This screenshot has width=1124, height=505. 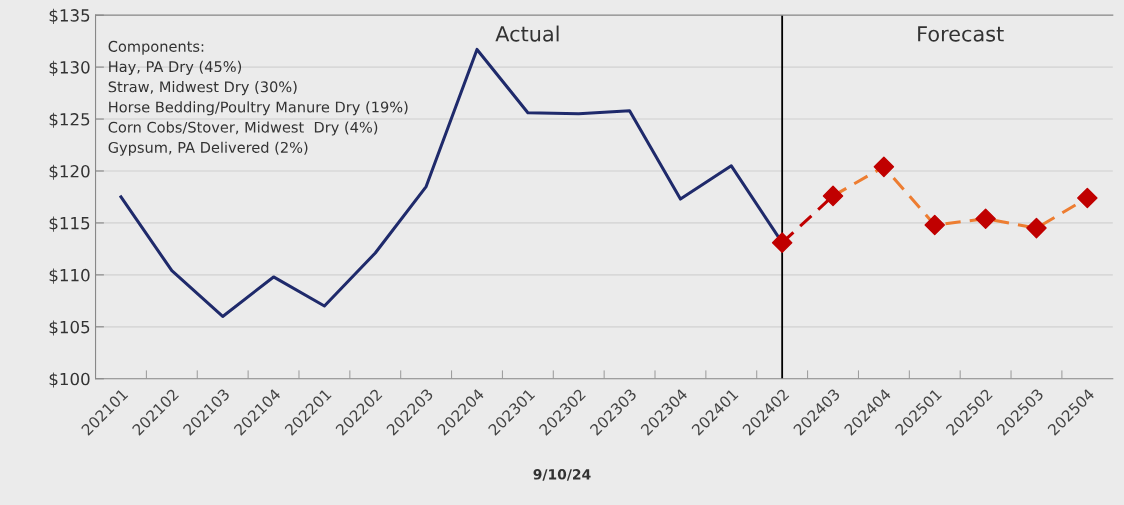 What do you see at coordinates (69, 276) in the screenshot?
I see `y-tick-label: $110` at bounding box center [69, 276].